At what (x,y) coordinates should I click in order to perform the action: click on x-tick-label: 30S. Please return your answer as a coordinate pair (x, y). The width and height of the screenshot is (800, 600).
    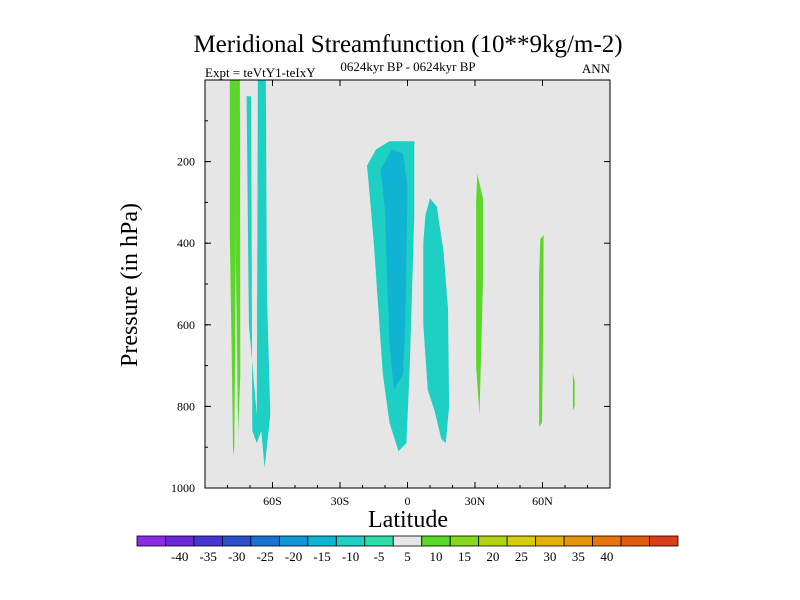
    Looking at the image, I should click on (340, 501).